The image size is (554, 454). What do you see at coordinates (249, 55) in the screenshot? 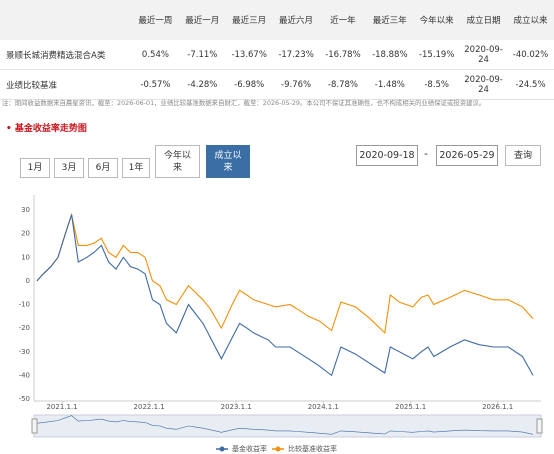
I see `table-cell: -13.67%` at bounding box center [249, 55].